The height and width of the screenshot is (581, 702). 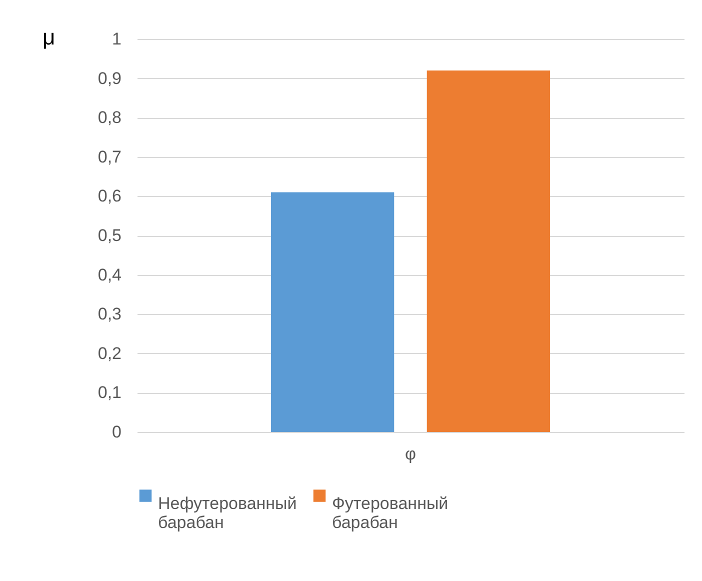 What do you see at coordinates (227, 513) in the screenshot?
I see `legend-label: Нефутерованный барабан` at bounding box center [227, 513].